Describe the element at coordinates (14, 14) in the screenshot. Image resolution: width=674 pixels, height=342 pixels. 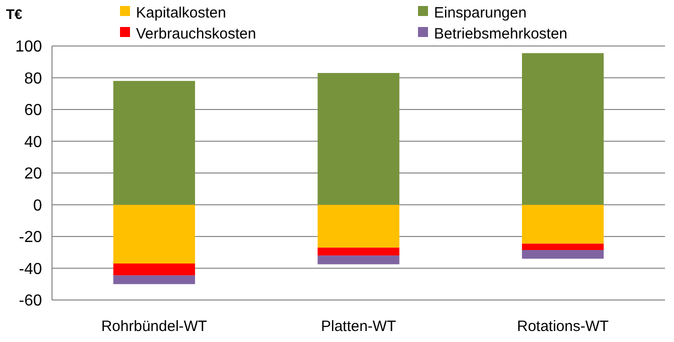
I see `y-axis-title: T€` at that location.